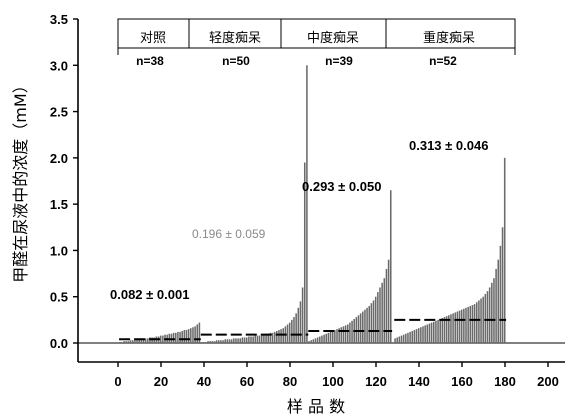  Describe the element at coordinates (548, 381) in the screenshot. I see `x-tick-label: 200` at that location.